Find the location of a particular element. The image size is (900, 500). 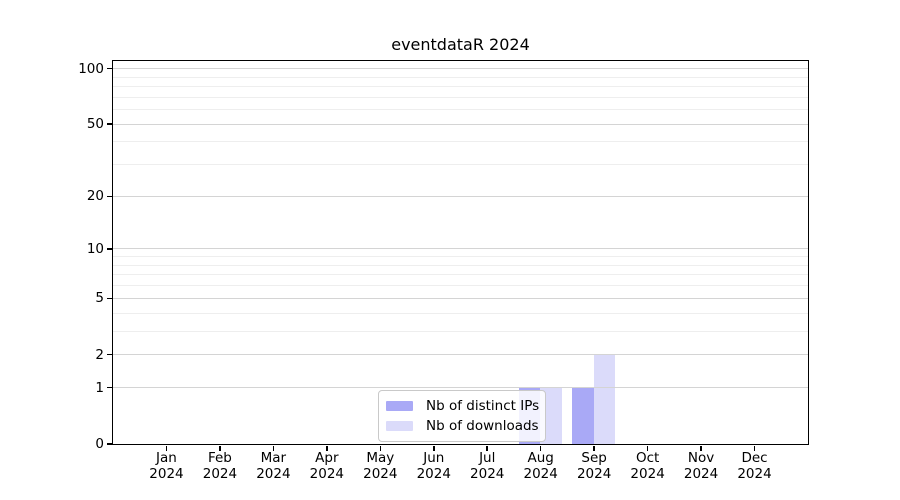

x-tick-label: Dec 2024 is located at coordinates (754, 466).